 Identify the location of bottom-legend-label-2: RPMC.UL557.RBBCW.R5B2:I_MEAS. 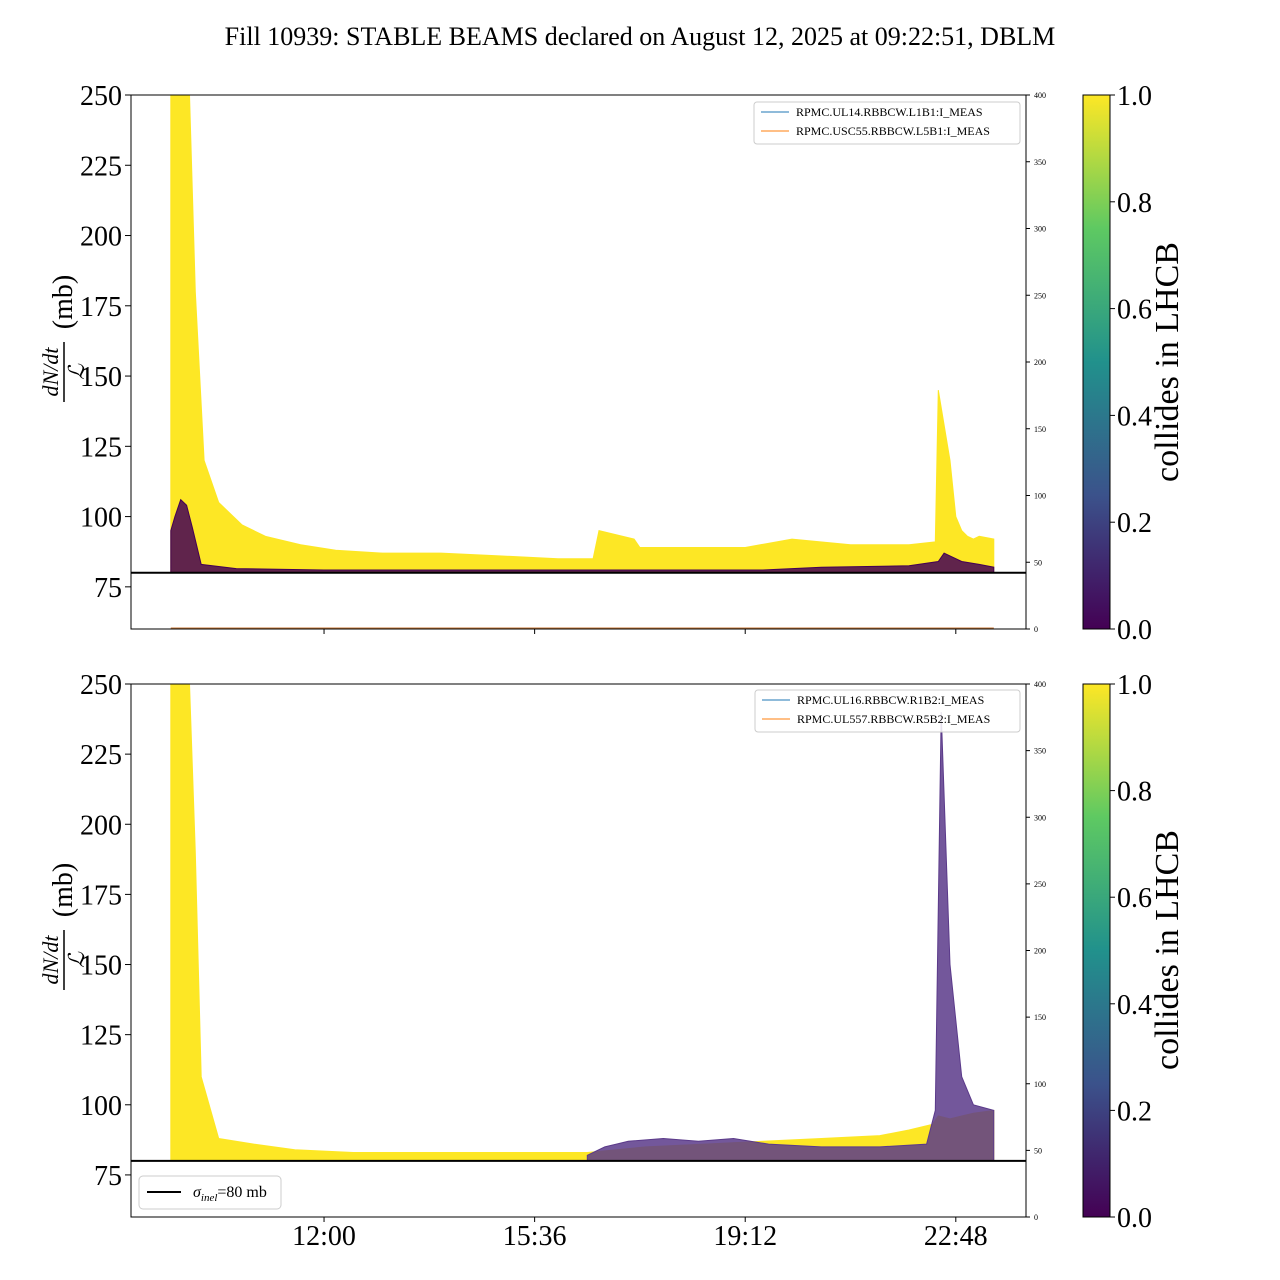
(893, 719).